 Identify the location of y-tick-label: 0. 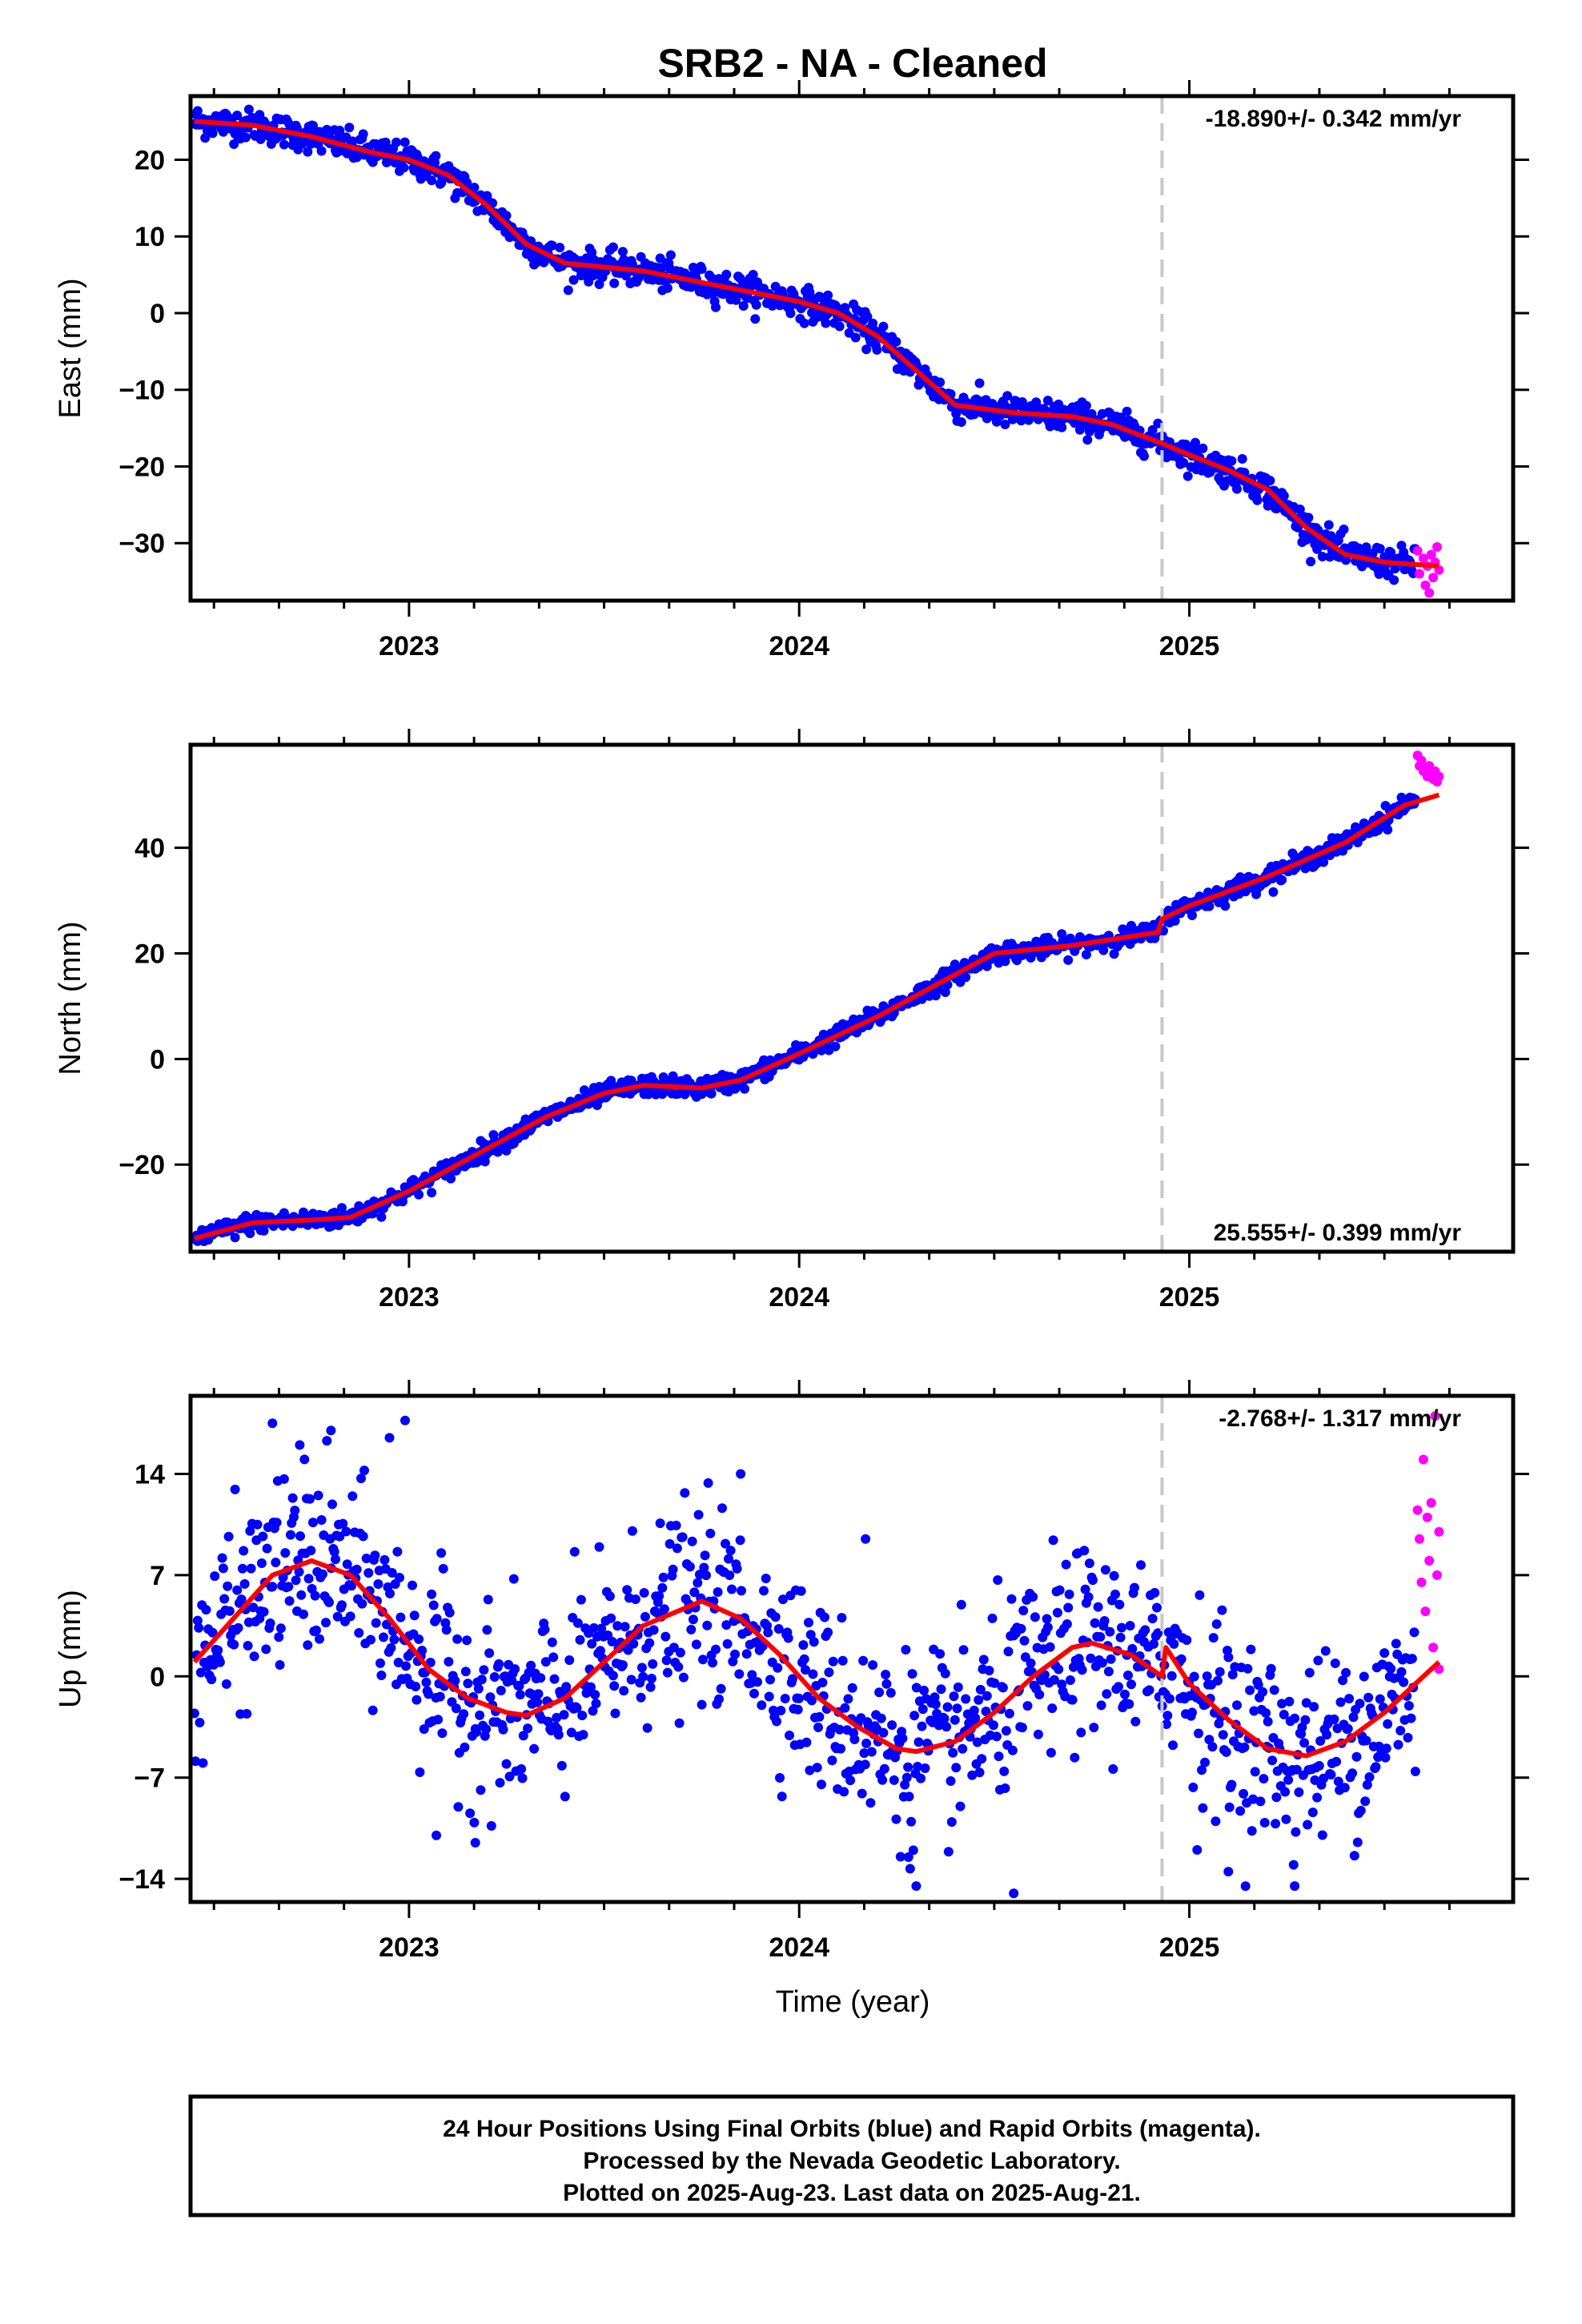
(157, 314).